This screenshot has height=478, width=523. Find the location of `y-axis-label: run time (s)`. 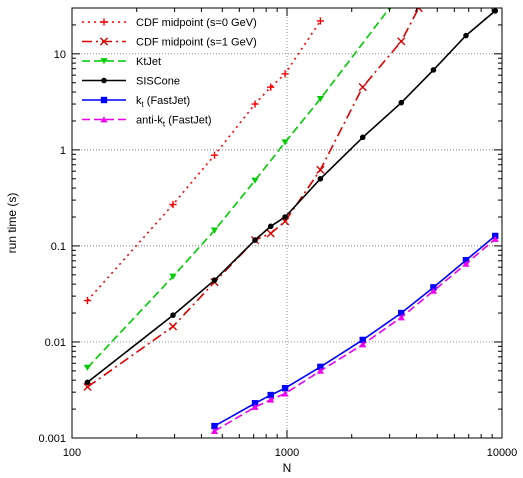

y-axis-label: run time (s) is located at coordinates (12, 223).